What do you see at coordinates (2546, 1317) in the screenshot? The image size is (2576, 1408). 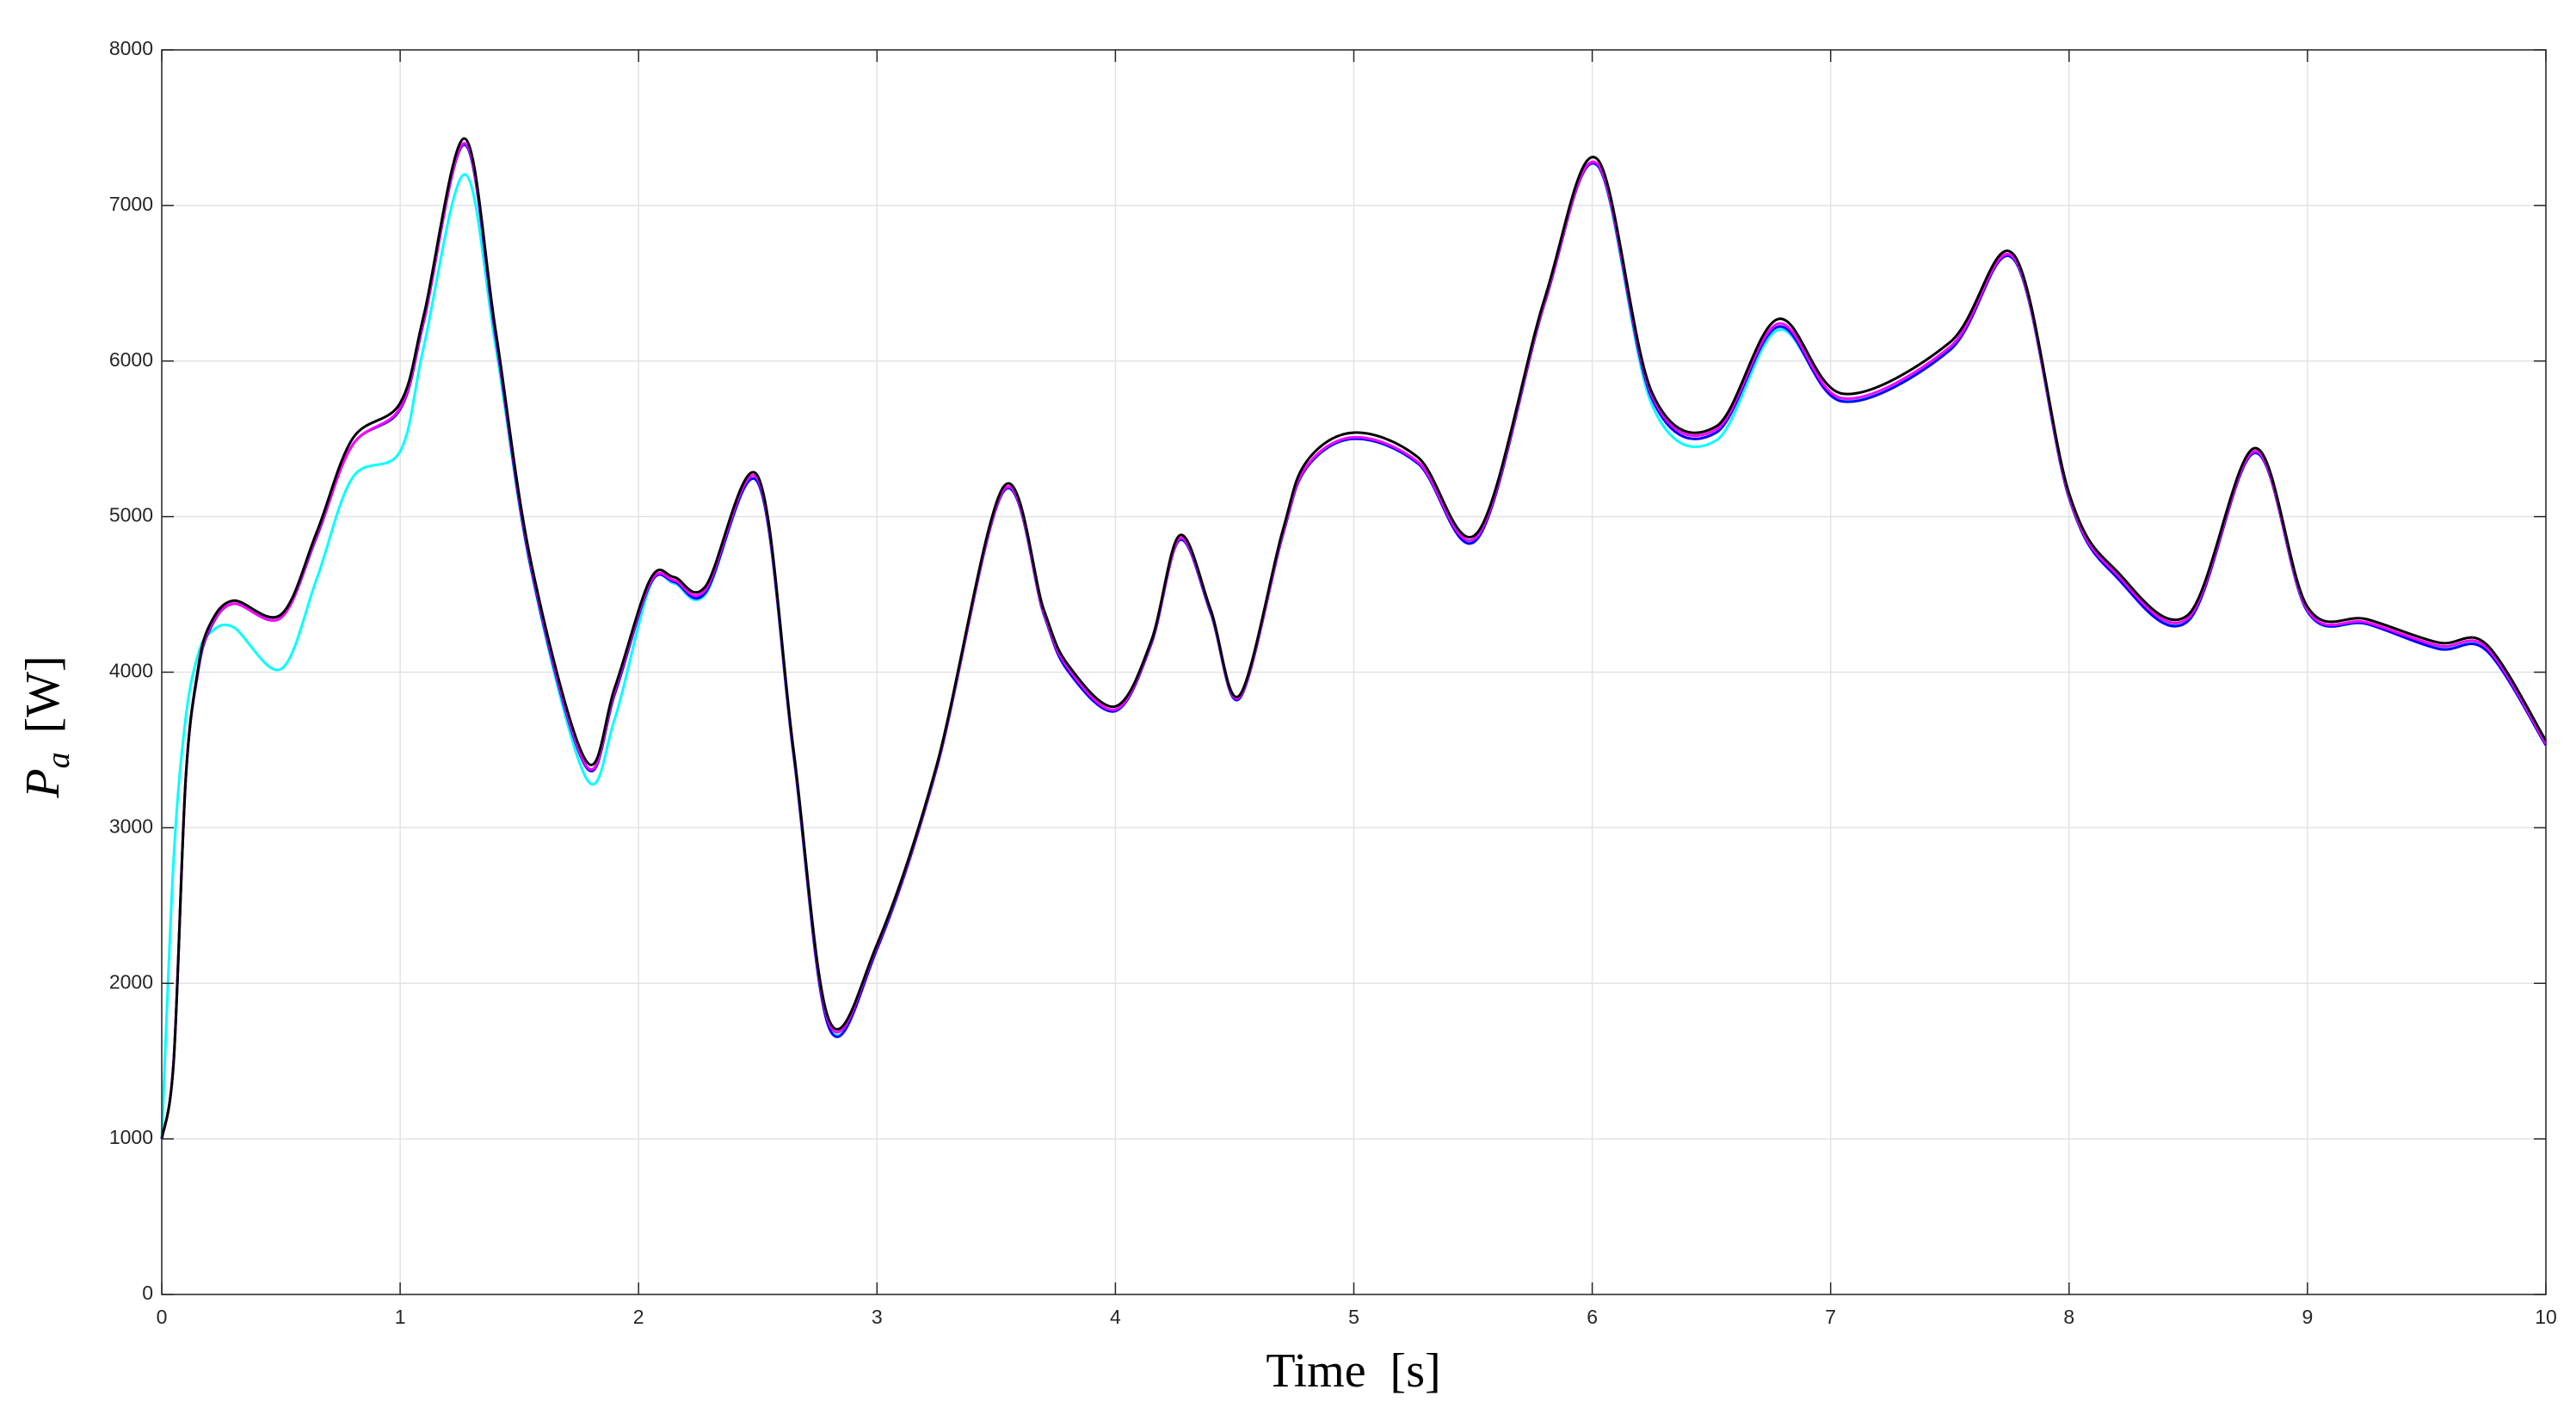 I see `x-tick-label: 10` at bounding box center [2546, 1317].